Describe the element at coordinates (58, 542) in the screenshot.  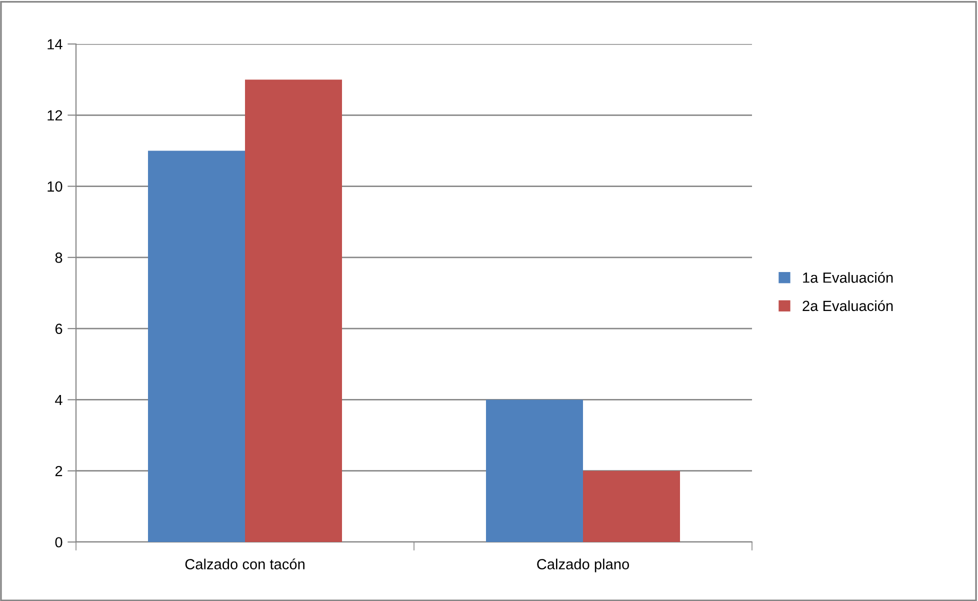
I see `y-tick-label: 0` at that location.